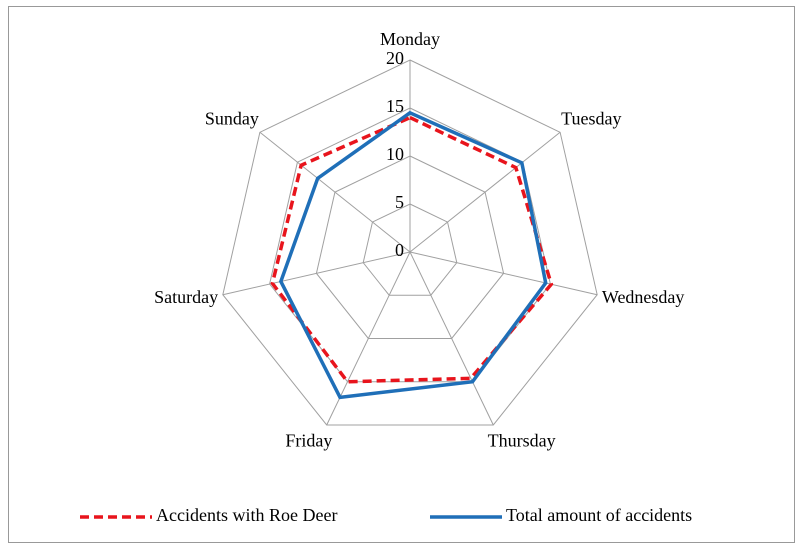 This screenshot has height=555, width=803. What do you see at coordinates (308, 440) in the screenshot?
I see `category-label: Friday` at bounding box center [308, 440].